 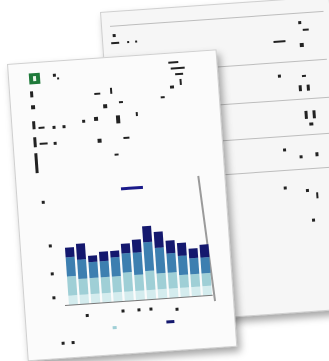 I want to click on stacked-bar-chart, so click(x=138, y=265).